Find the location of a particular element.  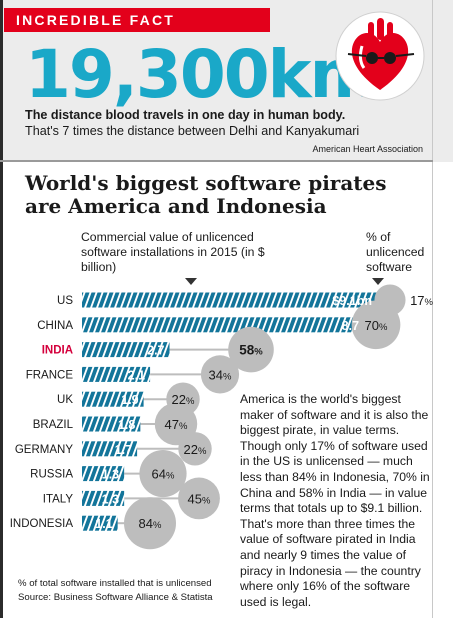

percent-label-italy: 45% is located at coordinates (199, 498).